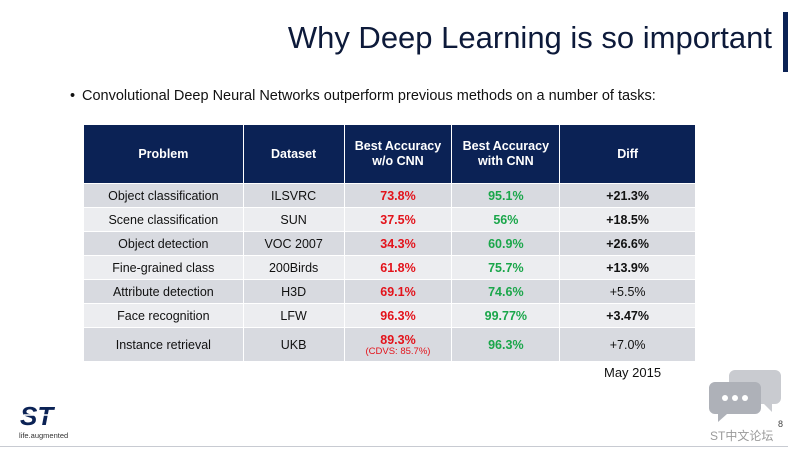 The image size is (788, 449). I want to click on header-accuracy-with-cnn: Best Accuracy with CNN, so click(506, 154).